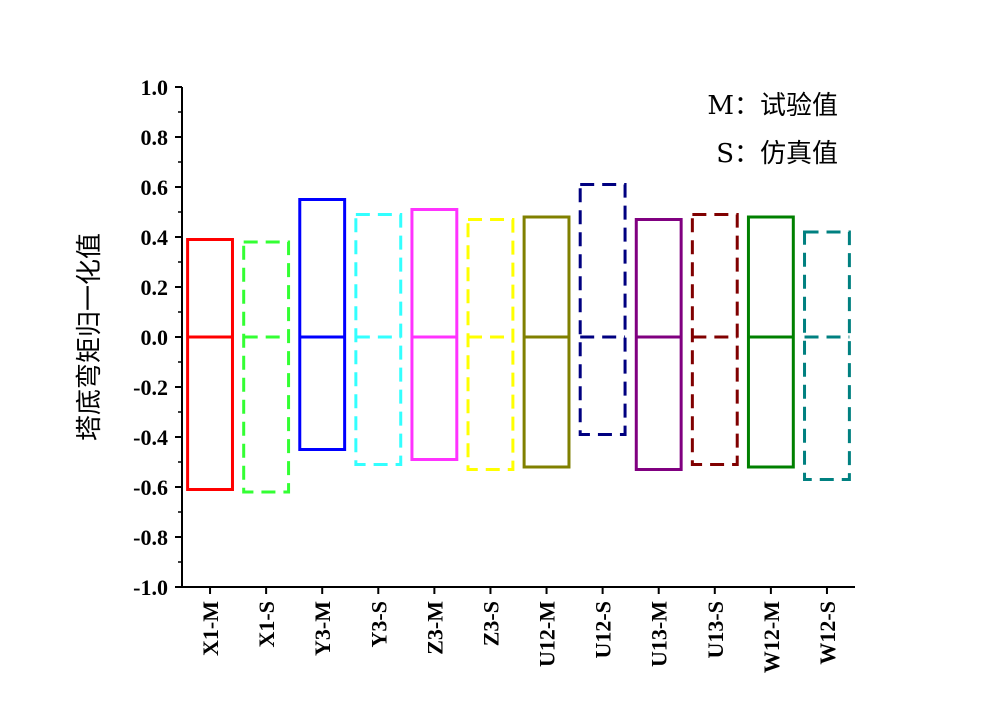 The height and width of the screenshot is (710, 1000). What do you see at coordinates (155, 137) in the screenshot?
I see `y-tick-label: 0.8` at bounding box center [155, 137].